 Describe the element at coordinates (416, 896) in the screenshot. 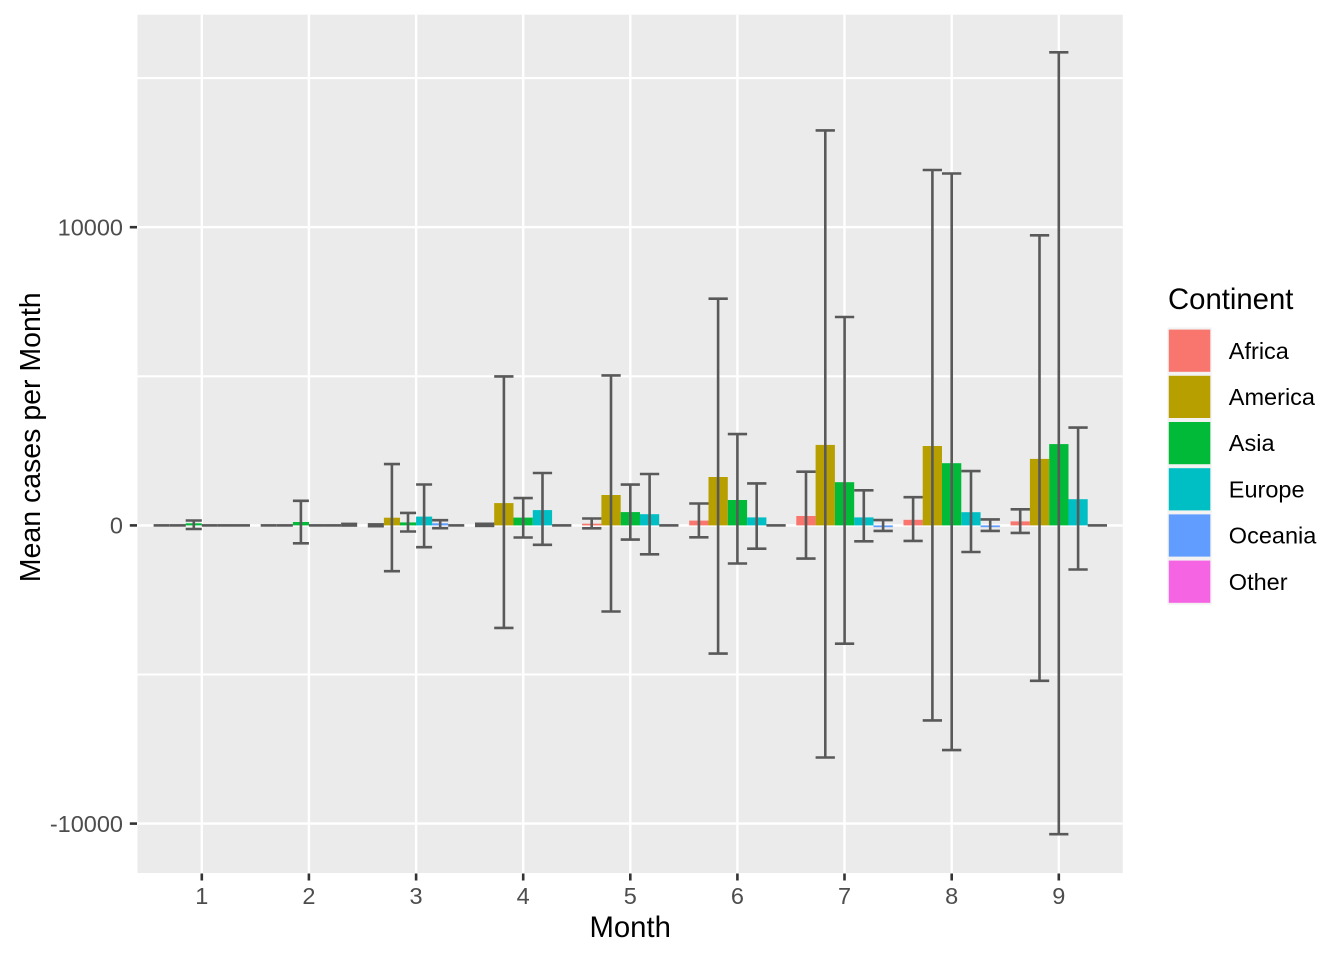

I see `svg-text: 3` at that location.